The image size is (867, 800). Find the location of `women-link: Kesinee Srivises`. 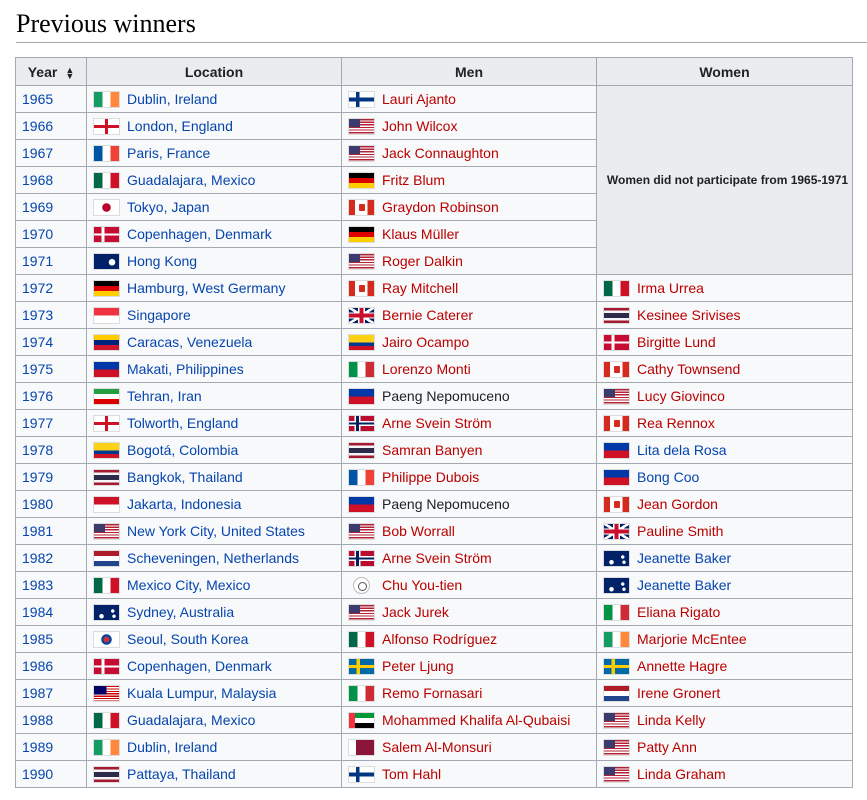

women-link: Kesinee Srivises is located at coordinates (689, 315).